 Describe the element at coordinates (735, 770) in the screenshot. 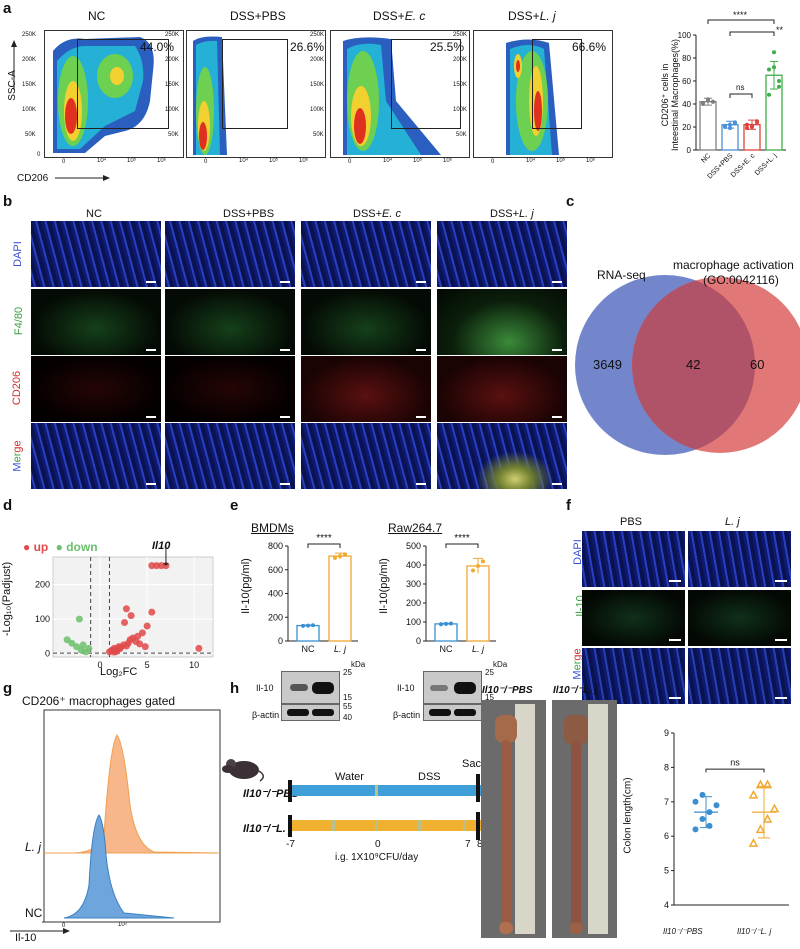

I see `j-sig-bracket` at that location.